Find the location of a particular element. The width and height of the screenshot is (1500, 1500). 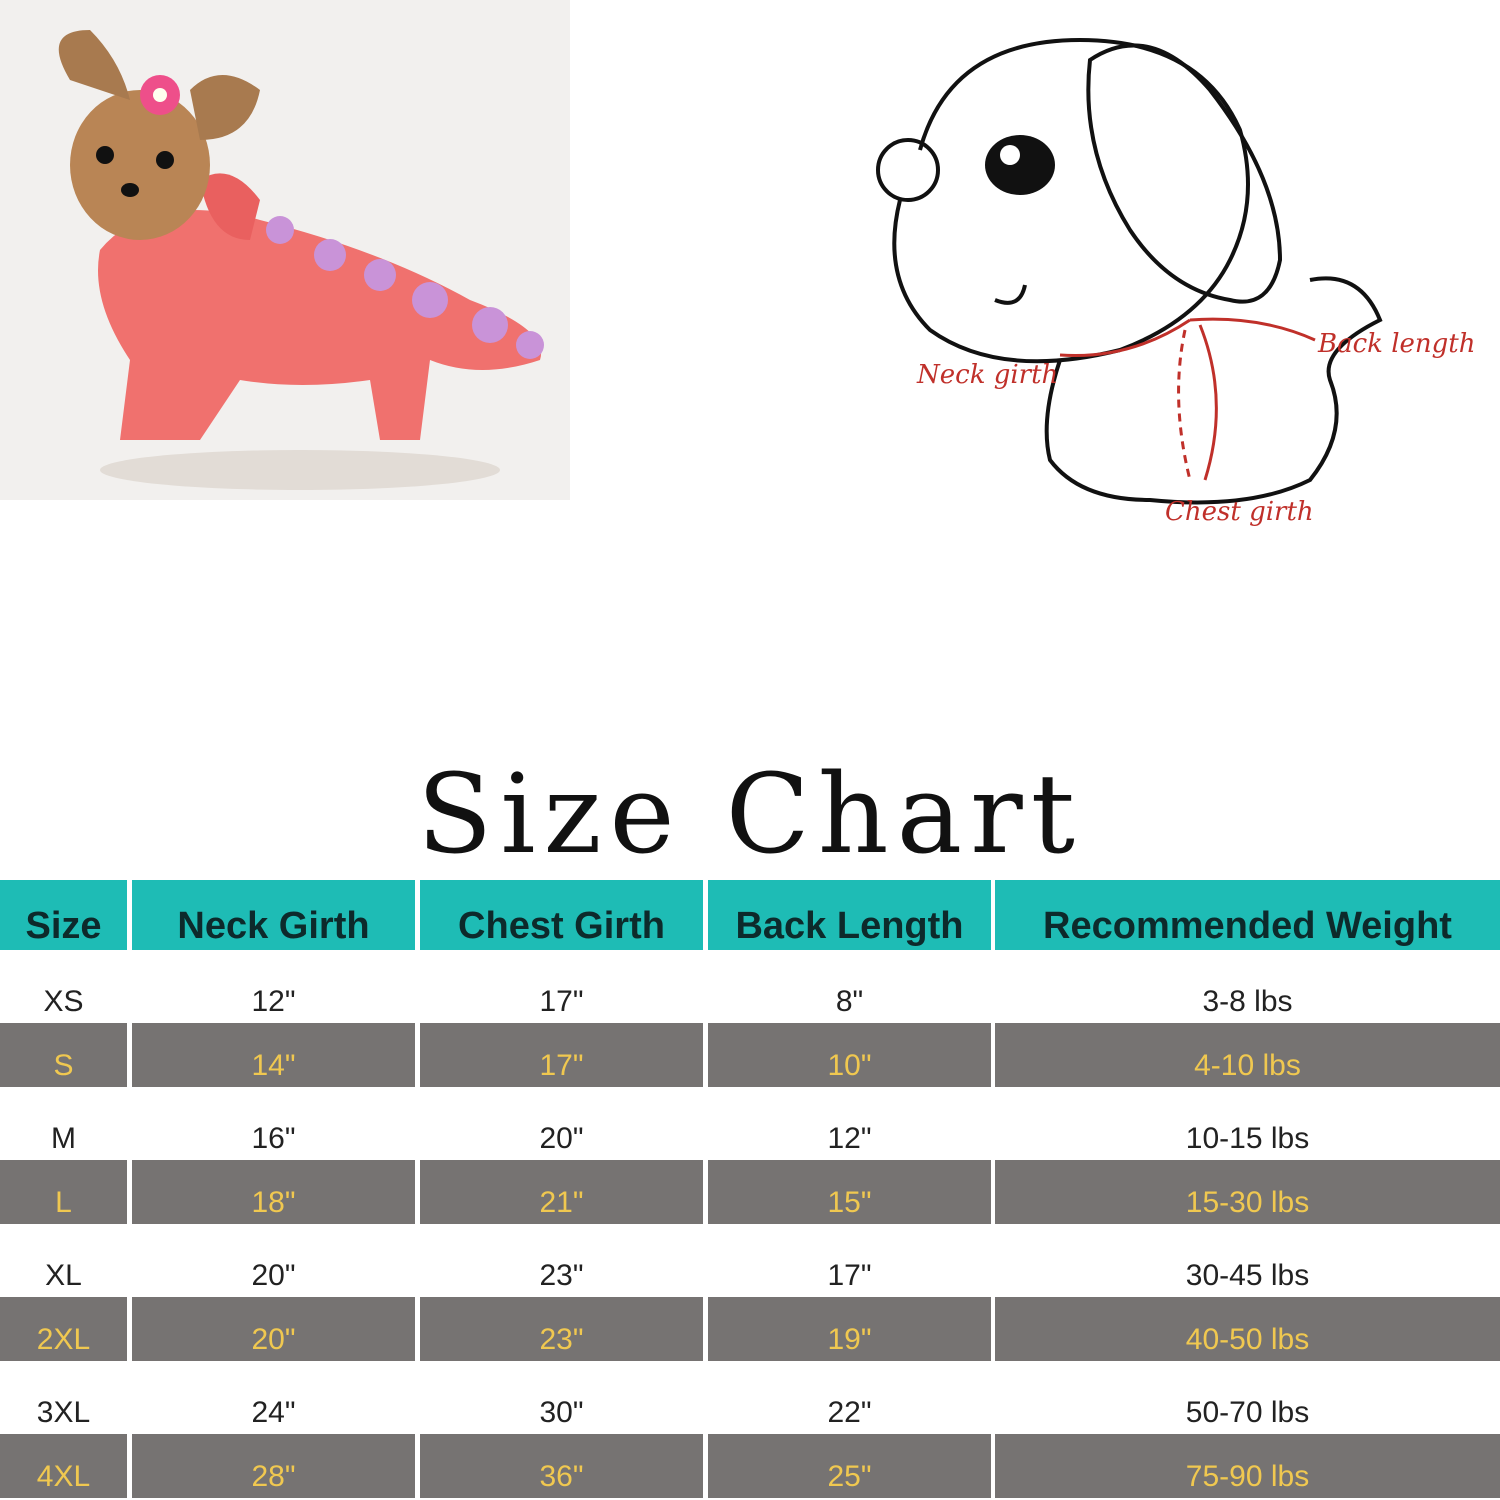

cell-neck-girth: 18" is located at coordinates (273, 1192).